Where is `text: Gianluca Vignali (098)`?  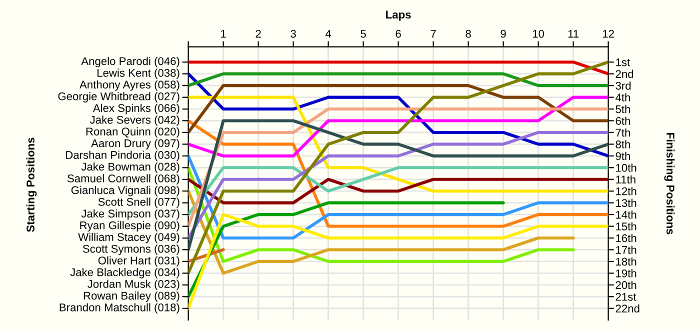
text: Gianluca Vignali (098) is located at coordinates (125, 191).